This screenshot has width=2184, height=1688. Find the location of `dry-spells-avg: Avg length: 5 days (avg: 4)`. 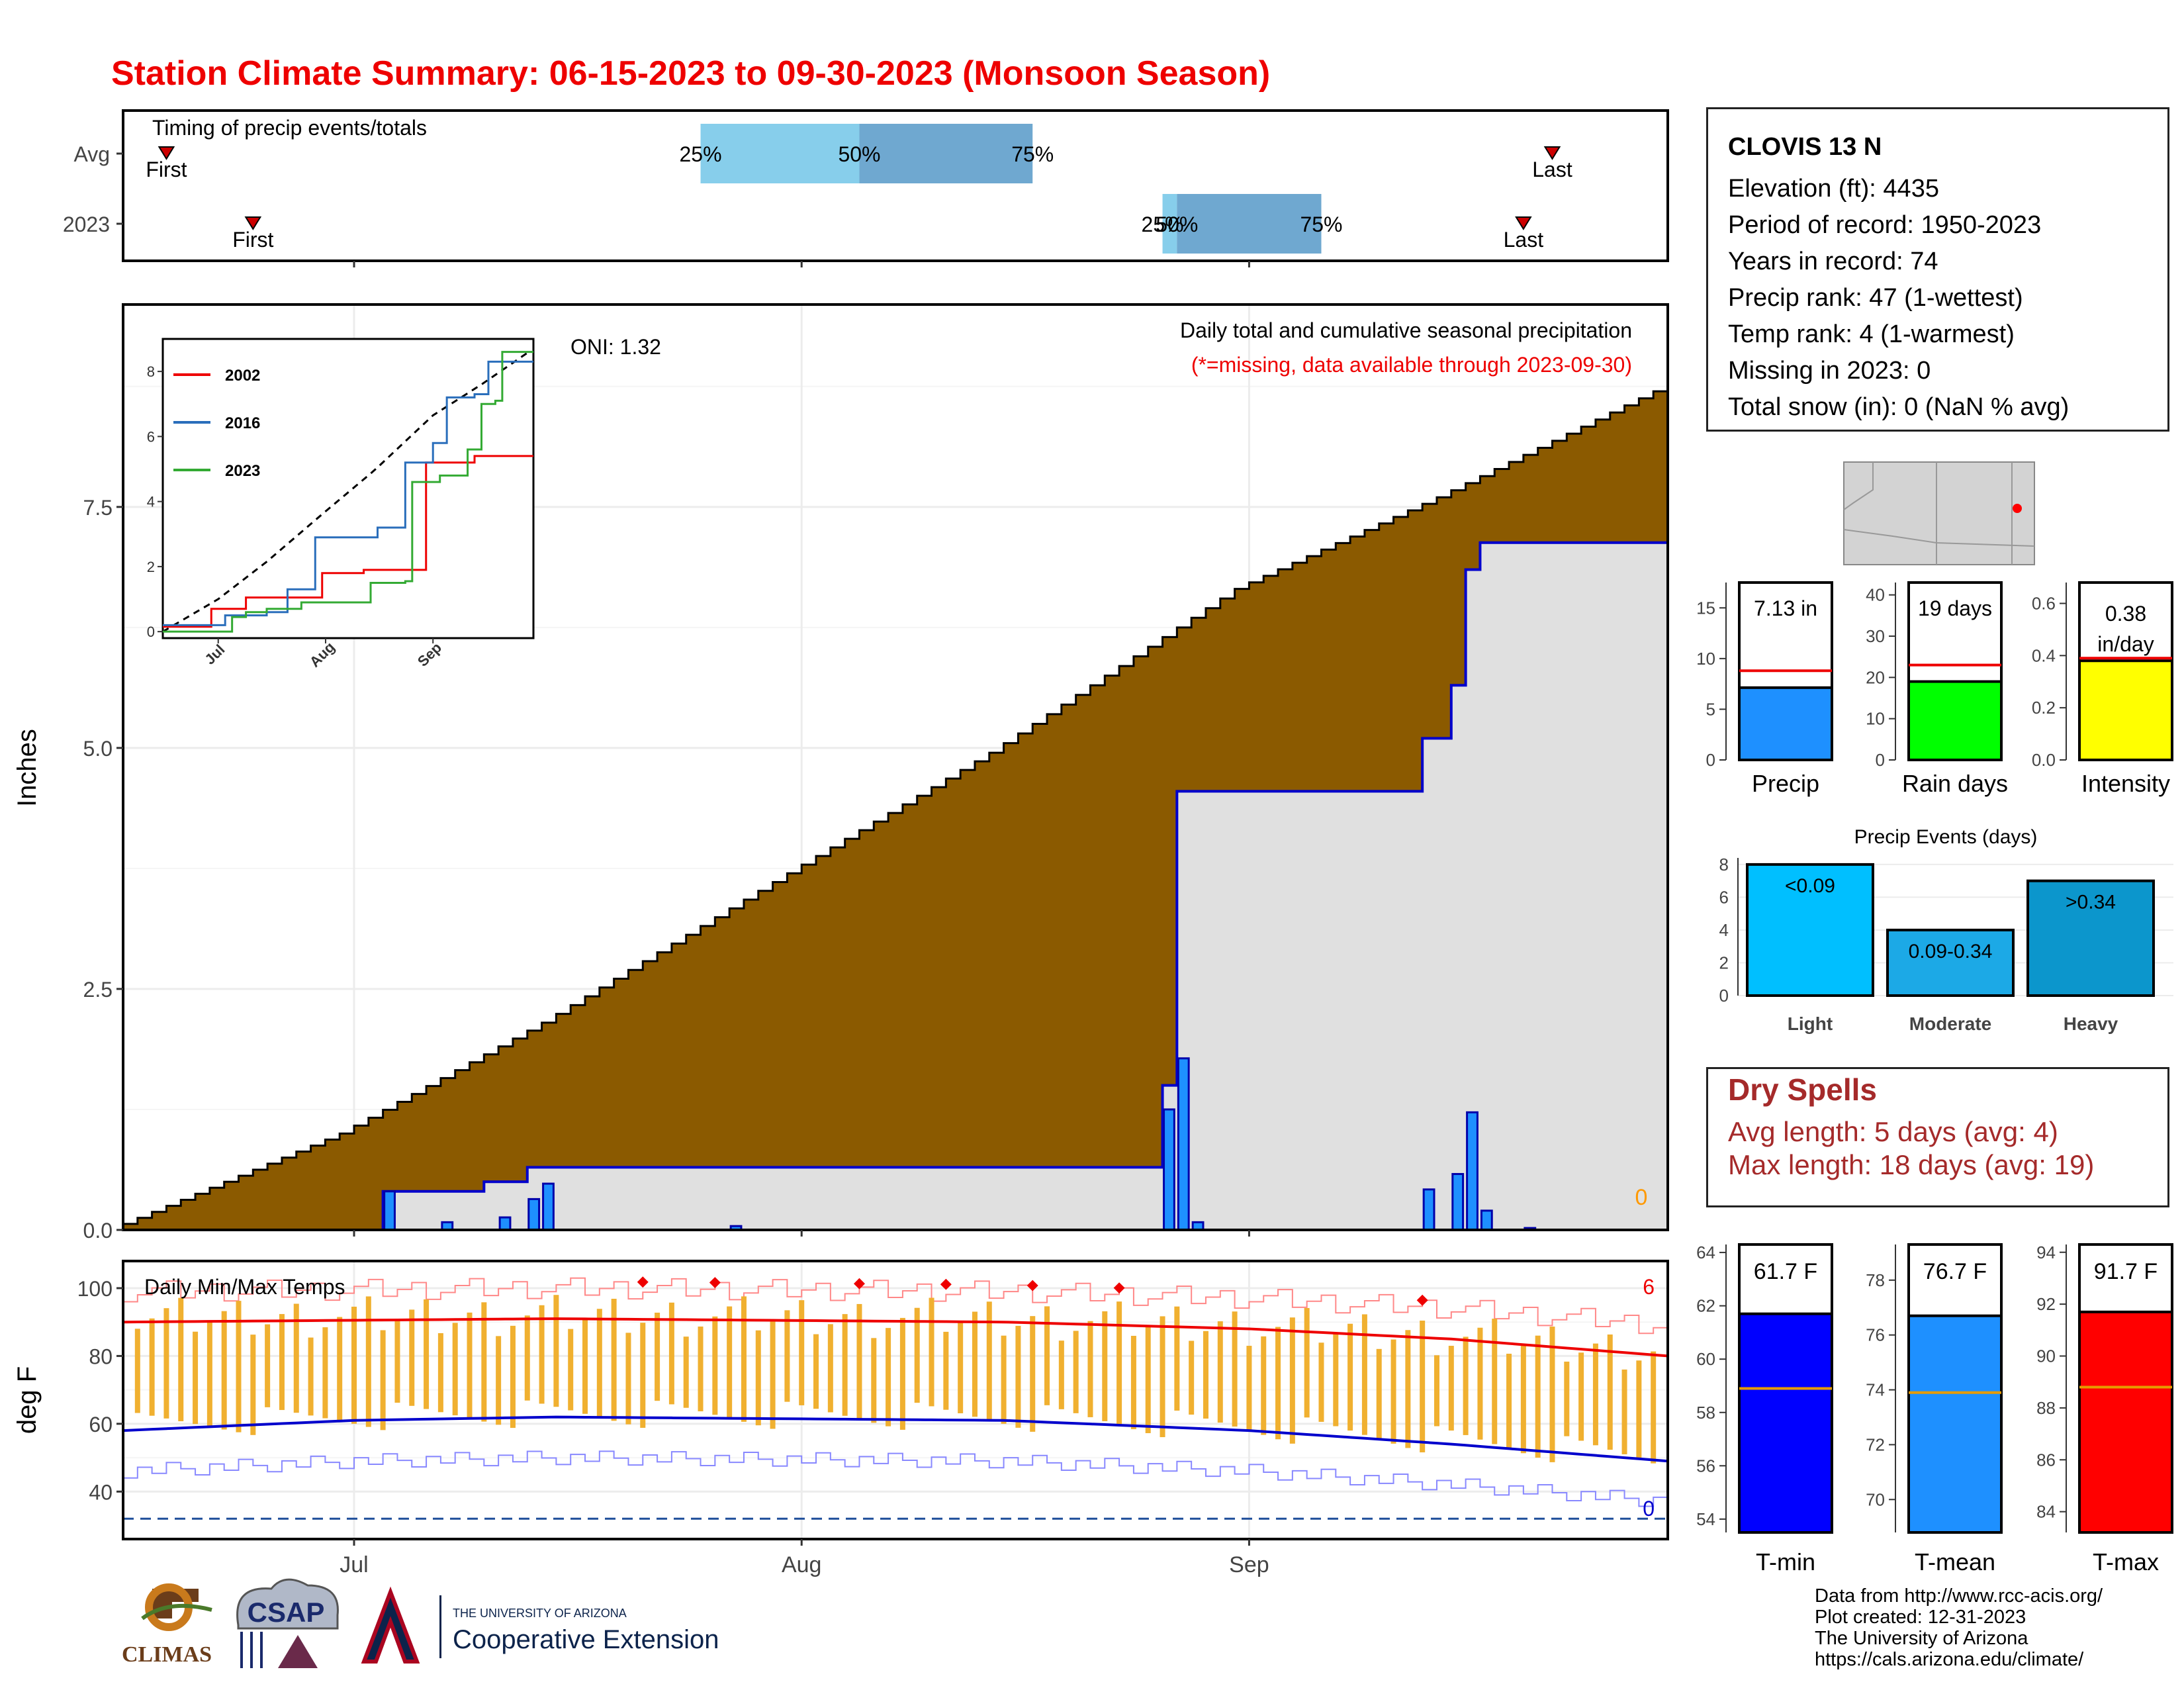

dry-spells-avg: Avg length: 5 days (avg: 4) is located at coordinates (1893, 1131).